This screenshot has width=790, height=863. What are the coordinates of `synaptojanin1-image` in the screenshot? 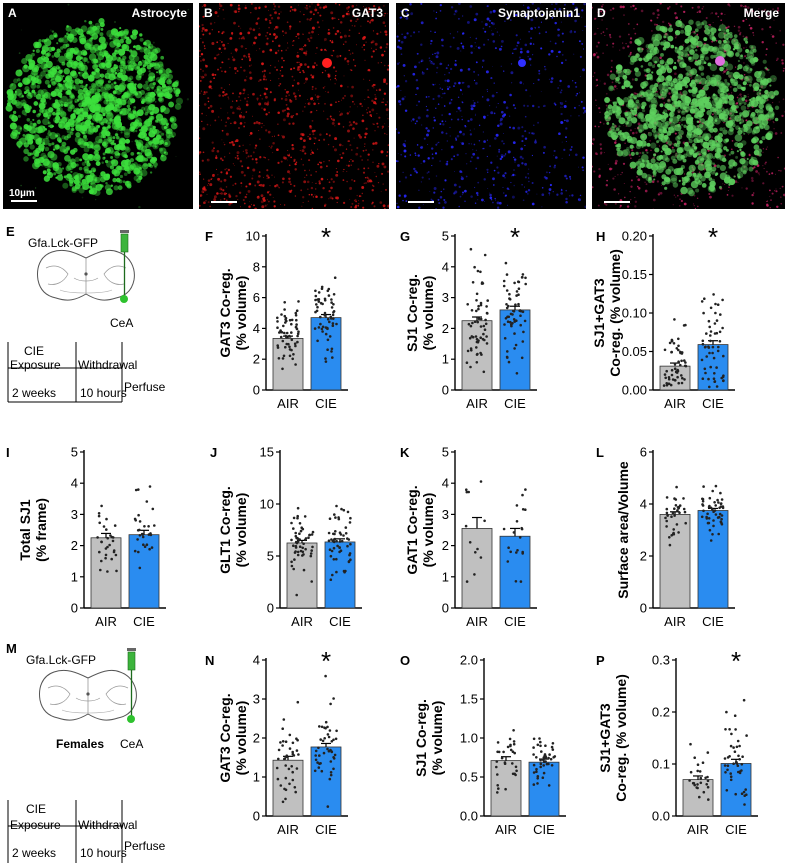 It's located at (491, 106).